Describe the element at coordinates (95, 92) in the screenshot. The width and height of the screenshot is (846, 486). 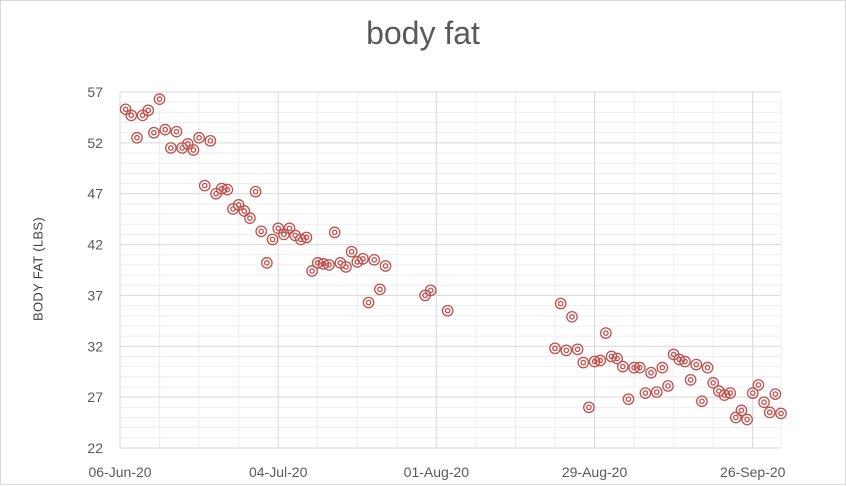
I see `y-tick-label: 57` at that location.